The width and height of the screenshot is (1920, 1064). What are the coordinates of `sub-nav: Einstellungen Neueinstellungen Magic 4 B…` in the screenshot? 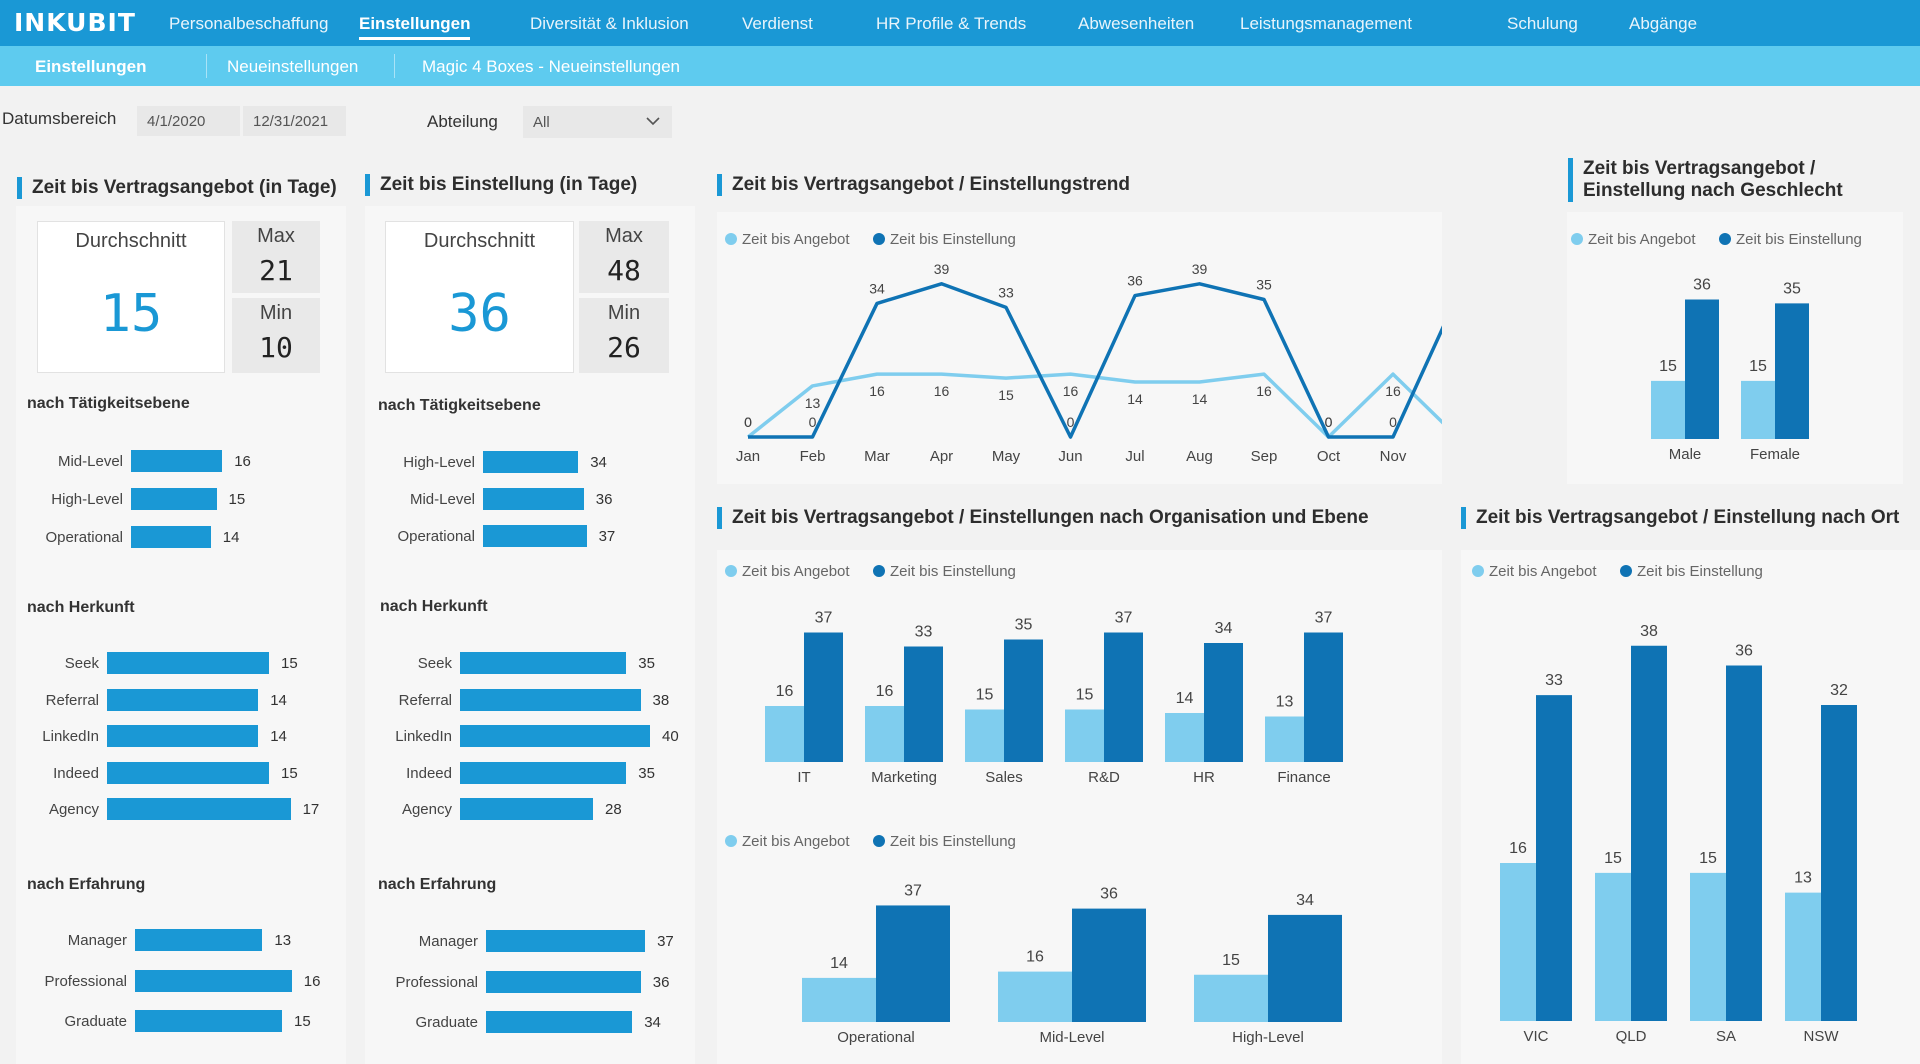 It's located at (960, 66).